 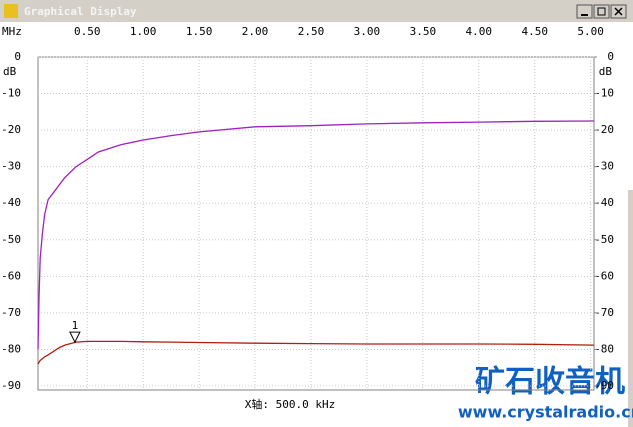 I want to click on x-tick-label: 3.50, so click(x=423, y=31).